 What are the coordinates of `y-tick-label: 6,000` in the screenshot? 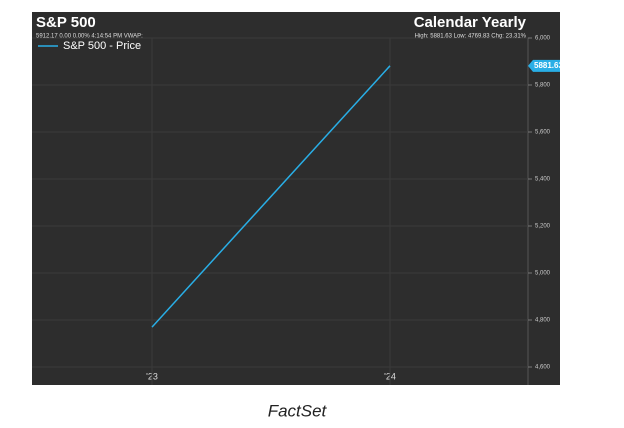 It's located at (543, 39).